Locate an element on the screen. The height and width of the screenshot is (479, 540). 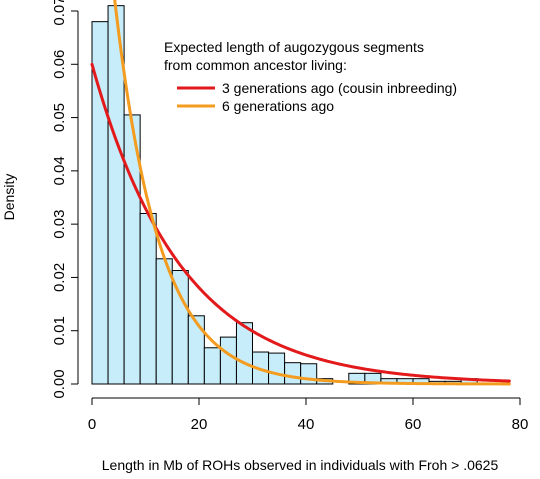
y-tick-label: 0.04 is located at coordinates (59, 170).